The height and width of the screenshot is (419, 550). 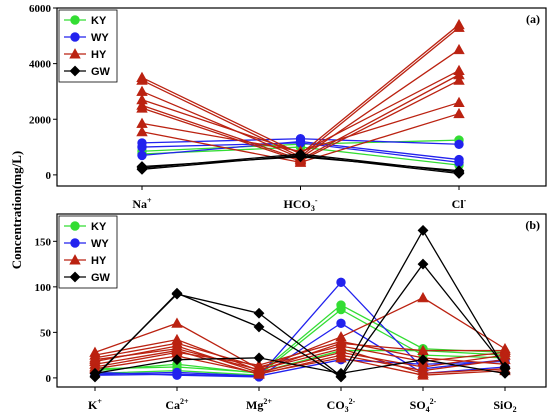 What do you see at coordinates (341, 405) in the screenshot?
I see `x-tick-label-3: CO32-` at bounding box center [341, 405].